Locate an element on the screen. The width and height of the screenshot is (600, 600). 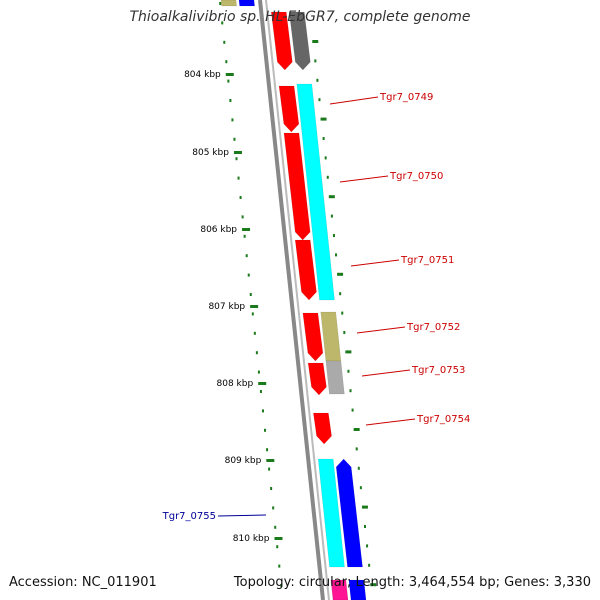
ruler-tick-label: 804 kbp is located at coordinates (202, 75).